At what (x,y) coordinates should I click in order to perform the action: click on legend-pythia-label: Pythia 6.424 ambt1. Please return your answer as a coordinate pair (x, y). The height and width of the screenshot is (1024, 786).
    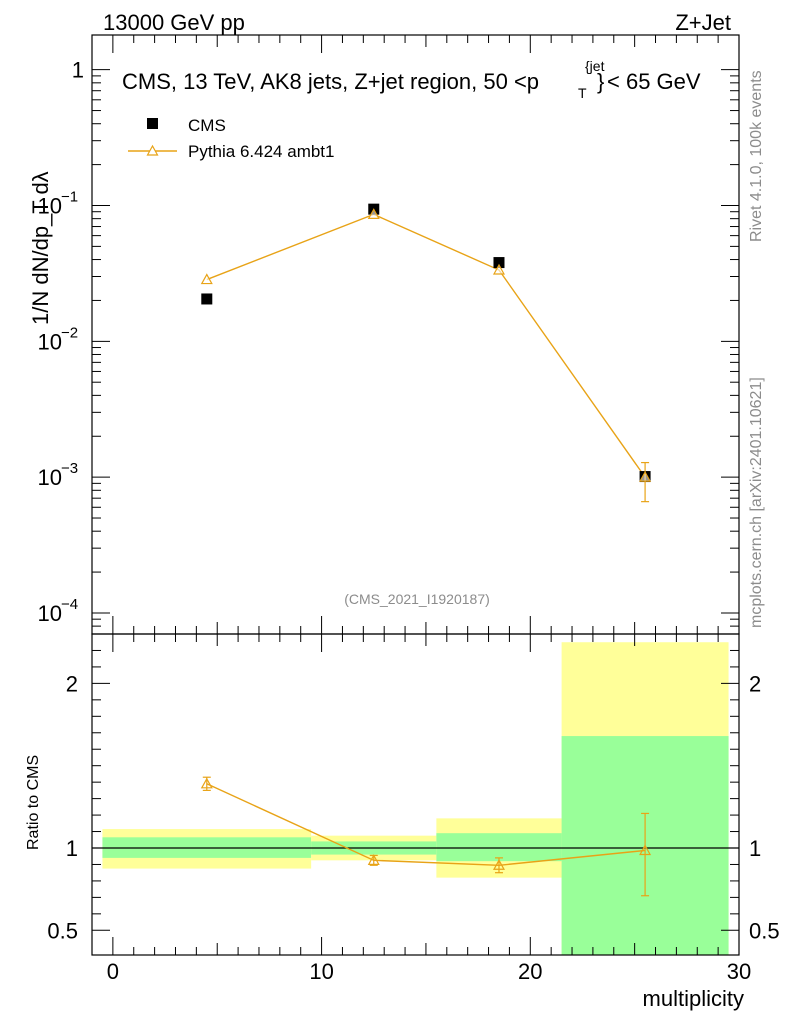
    Looking at the image, I should click on (261, 151).